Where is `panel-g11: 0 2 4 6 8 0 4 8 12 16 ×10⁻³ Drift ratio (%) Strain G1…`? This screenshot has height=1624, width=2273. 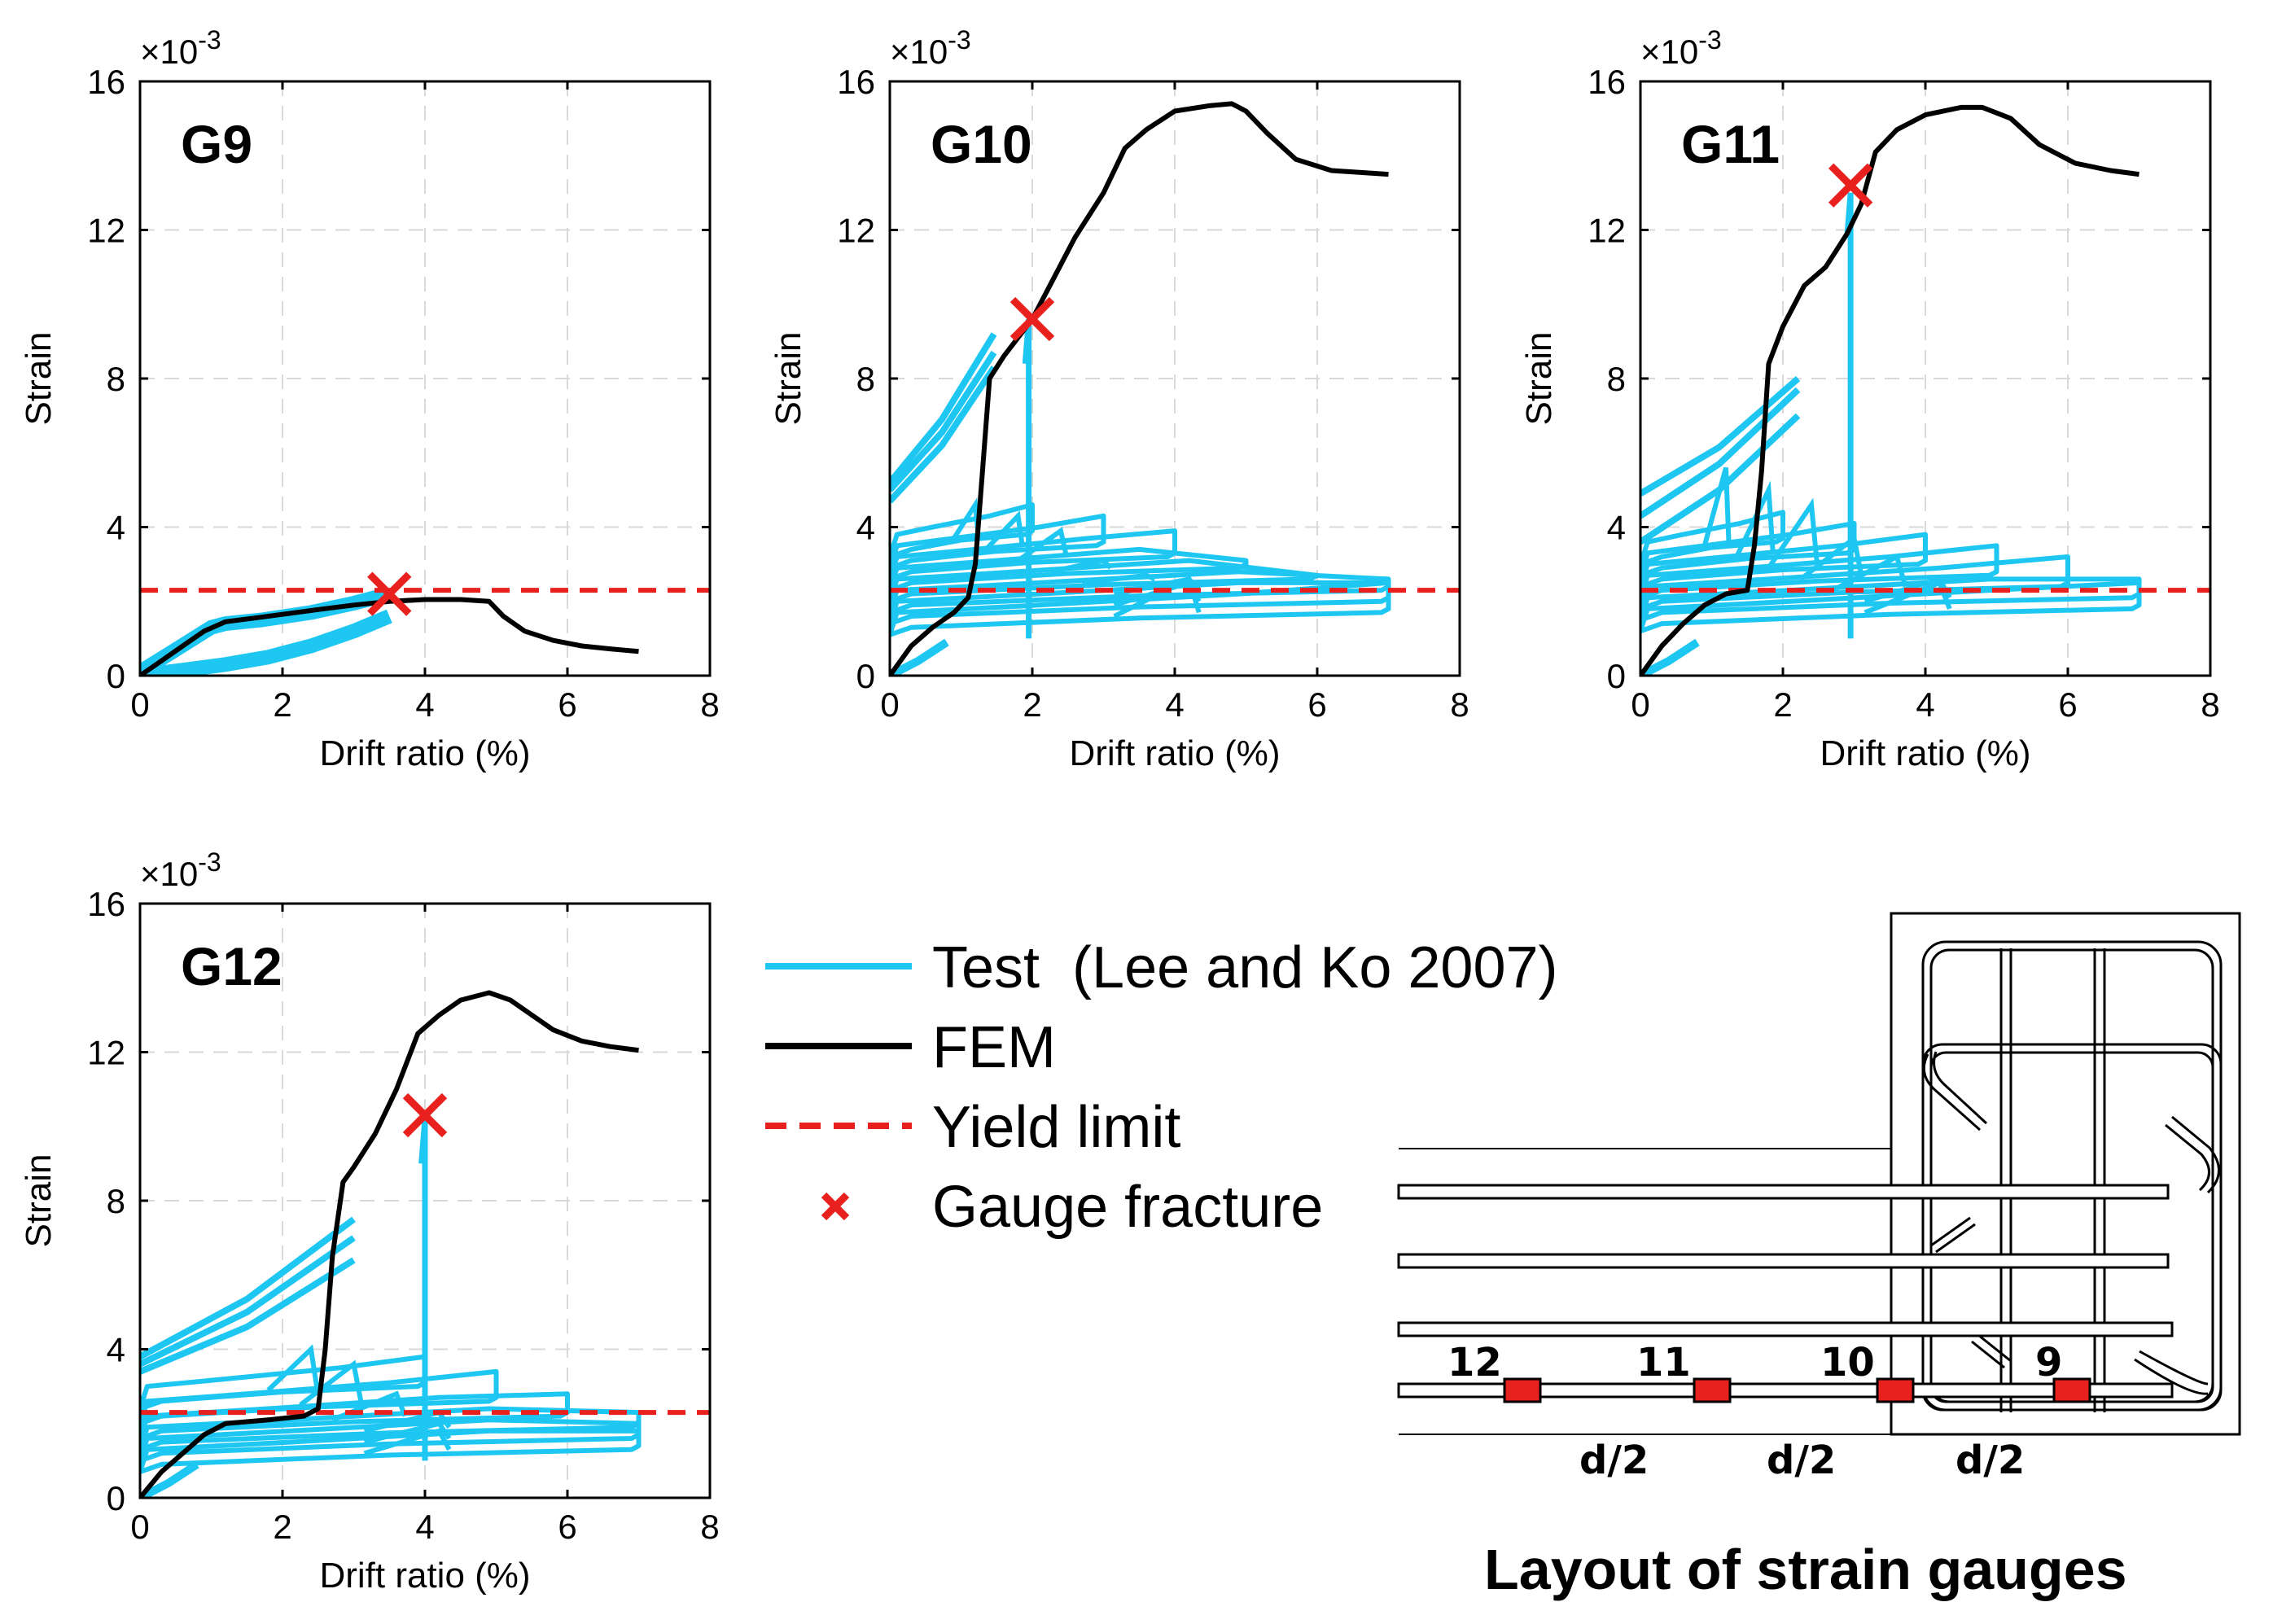
panel-g11: 0 2 4 6 8 0 4 8 12 16 ×10⁻³ Drift ratio (%) Strain G1… is located at coordinates (1869, 399).